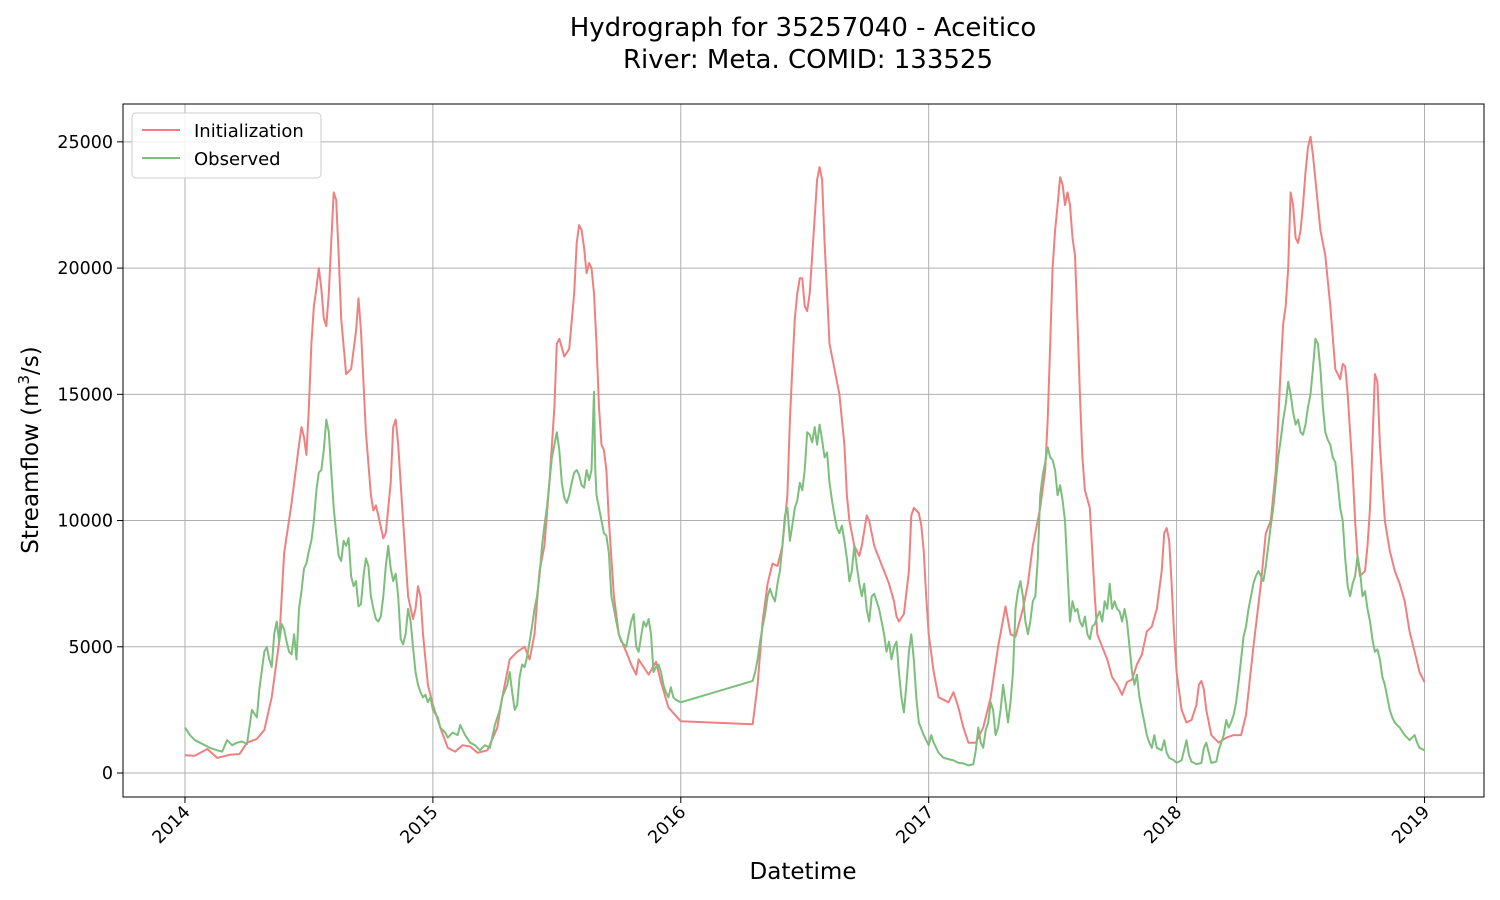 The height and width of the screenshot is (900, 1500). I want to click on legend: Initialization Observed, so click(226, 145).